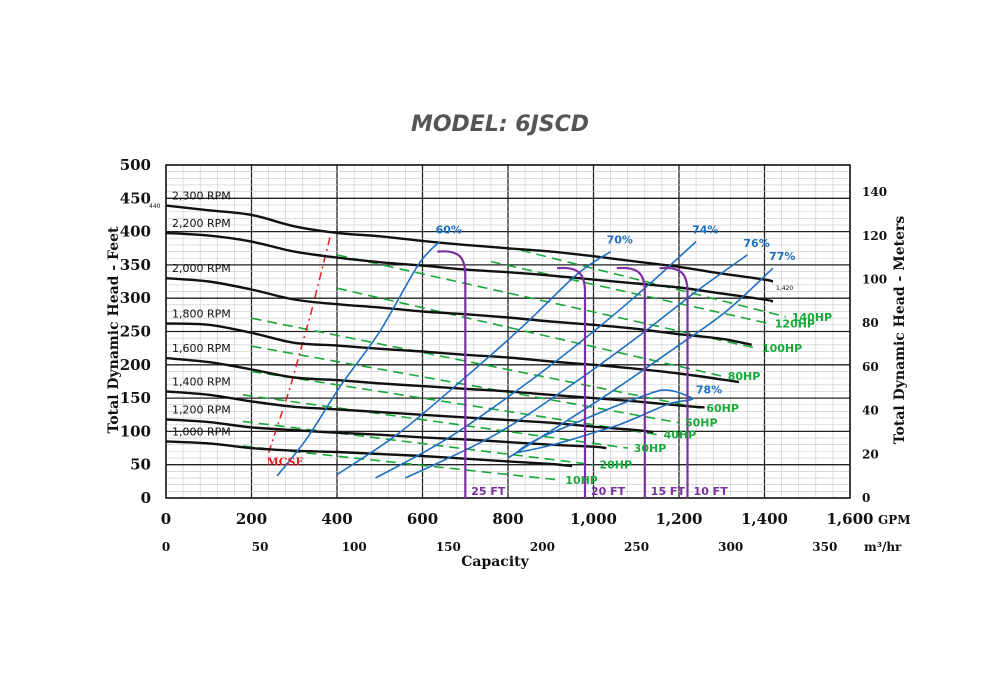 This screenshot has width=1000, height=700. Describe the element at coordinates (782, 348) in the screenshot. I see `hp-label: 100HP` at that location.